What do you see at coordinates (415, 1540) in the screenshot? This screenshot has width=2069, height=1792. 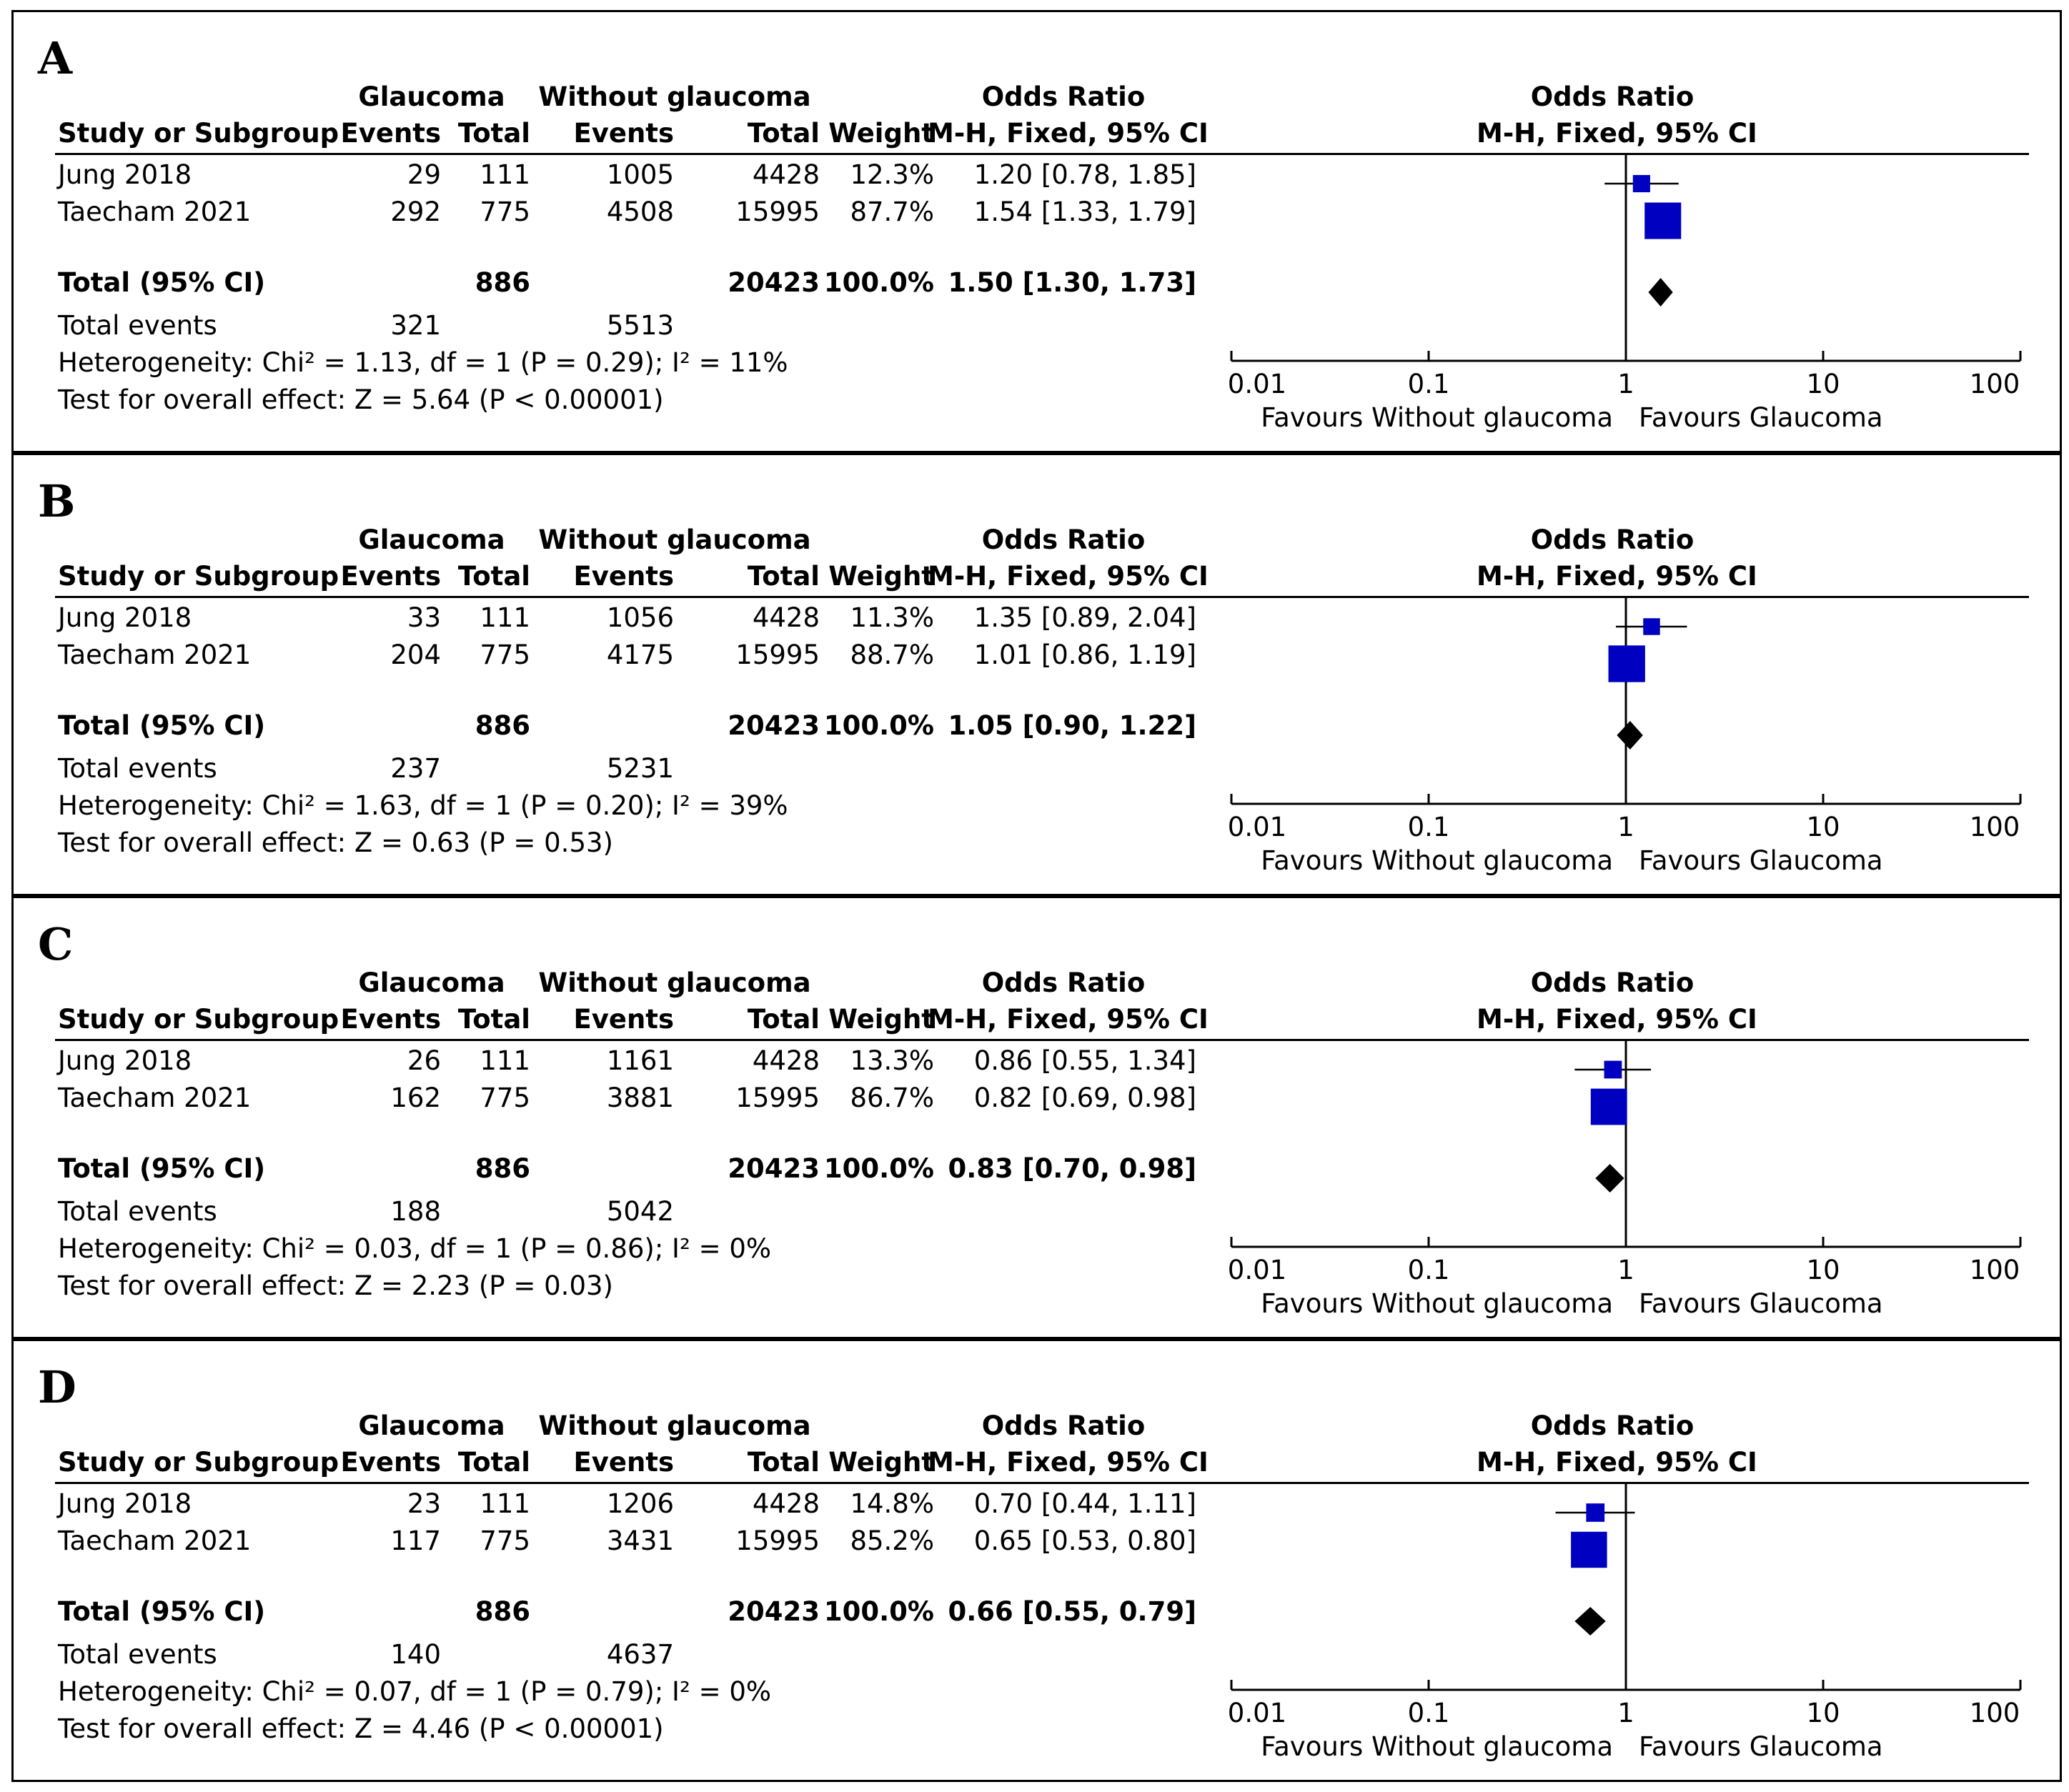 I see `events-glaucoma: 117` at bounding box center [415, 1540].